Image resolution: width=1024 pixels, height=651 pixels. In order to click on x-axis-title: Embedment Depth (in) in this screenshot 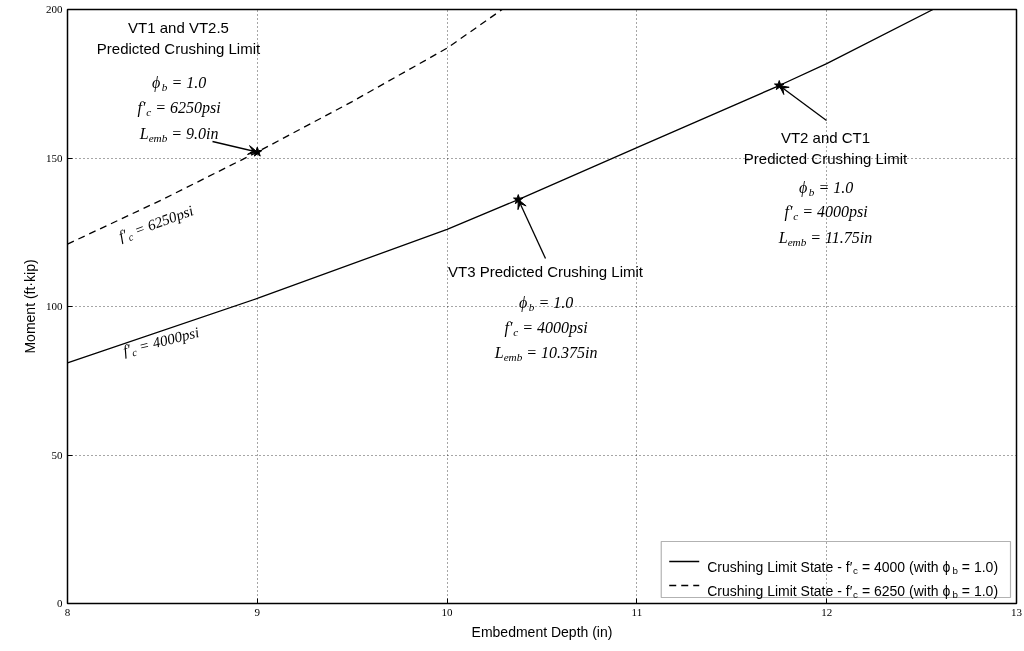, I will do `click(542, 631)`.